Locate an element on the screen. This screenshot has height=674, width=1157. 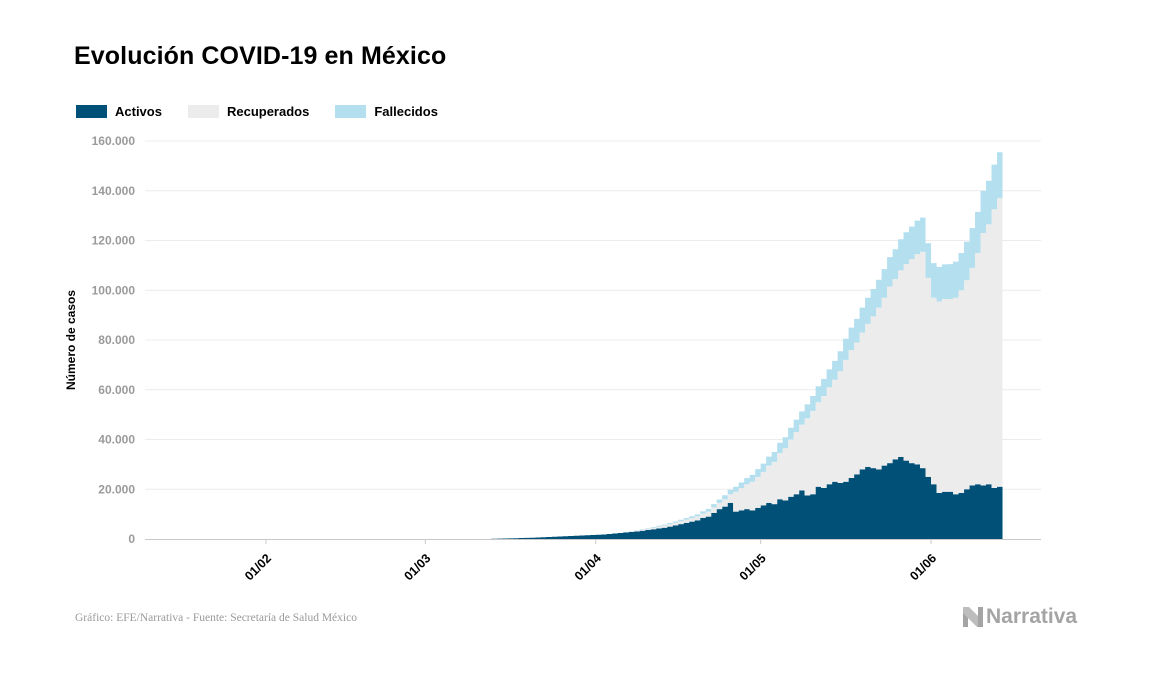
y-tick-label: 140.000 is located at coordinates (114, 191).